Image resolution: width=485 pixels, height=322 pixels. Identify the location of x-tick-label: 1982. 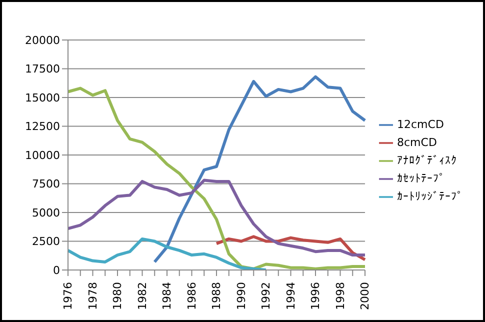
(142, 296).